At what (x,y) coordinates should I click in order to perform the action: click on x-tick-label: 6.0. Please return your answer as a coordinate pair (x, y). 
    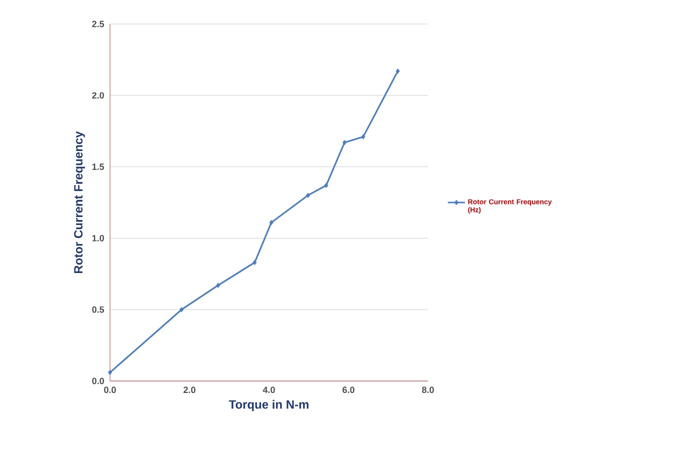
    Looking at the image, I should click on (348, 390).